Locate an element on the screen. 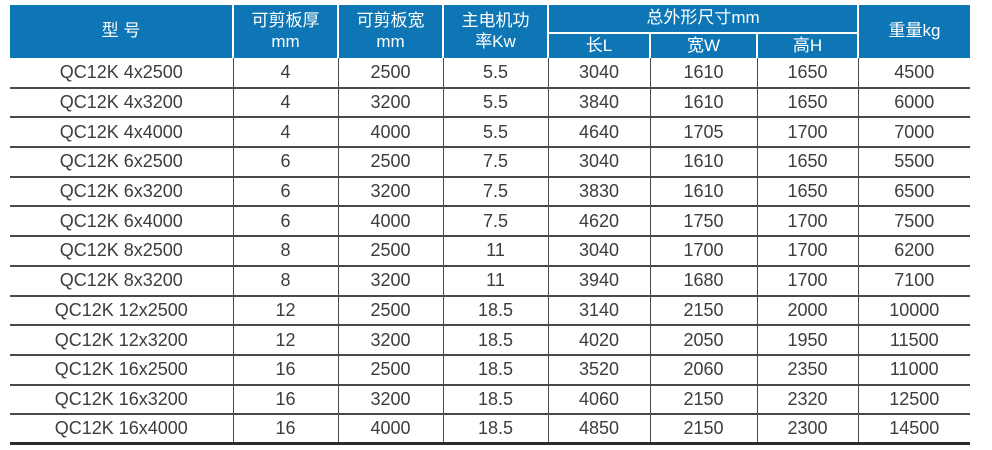 The image size is (992, 450). table-row: QC12K 12x3200 12 3200 18.5 4020 2050 1950 11500 is located at coordinates (490, 340).